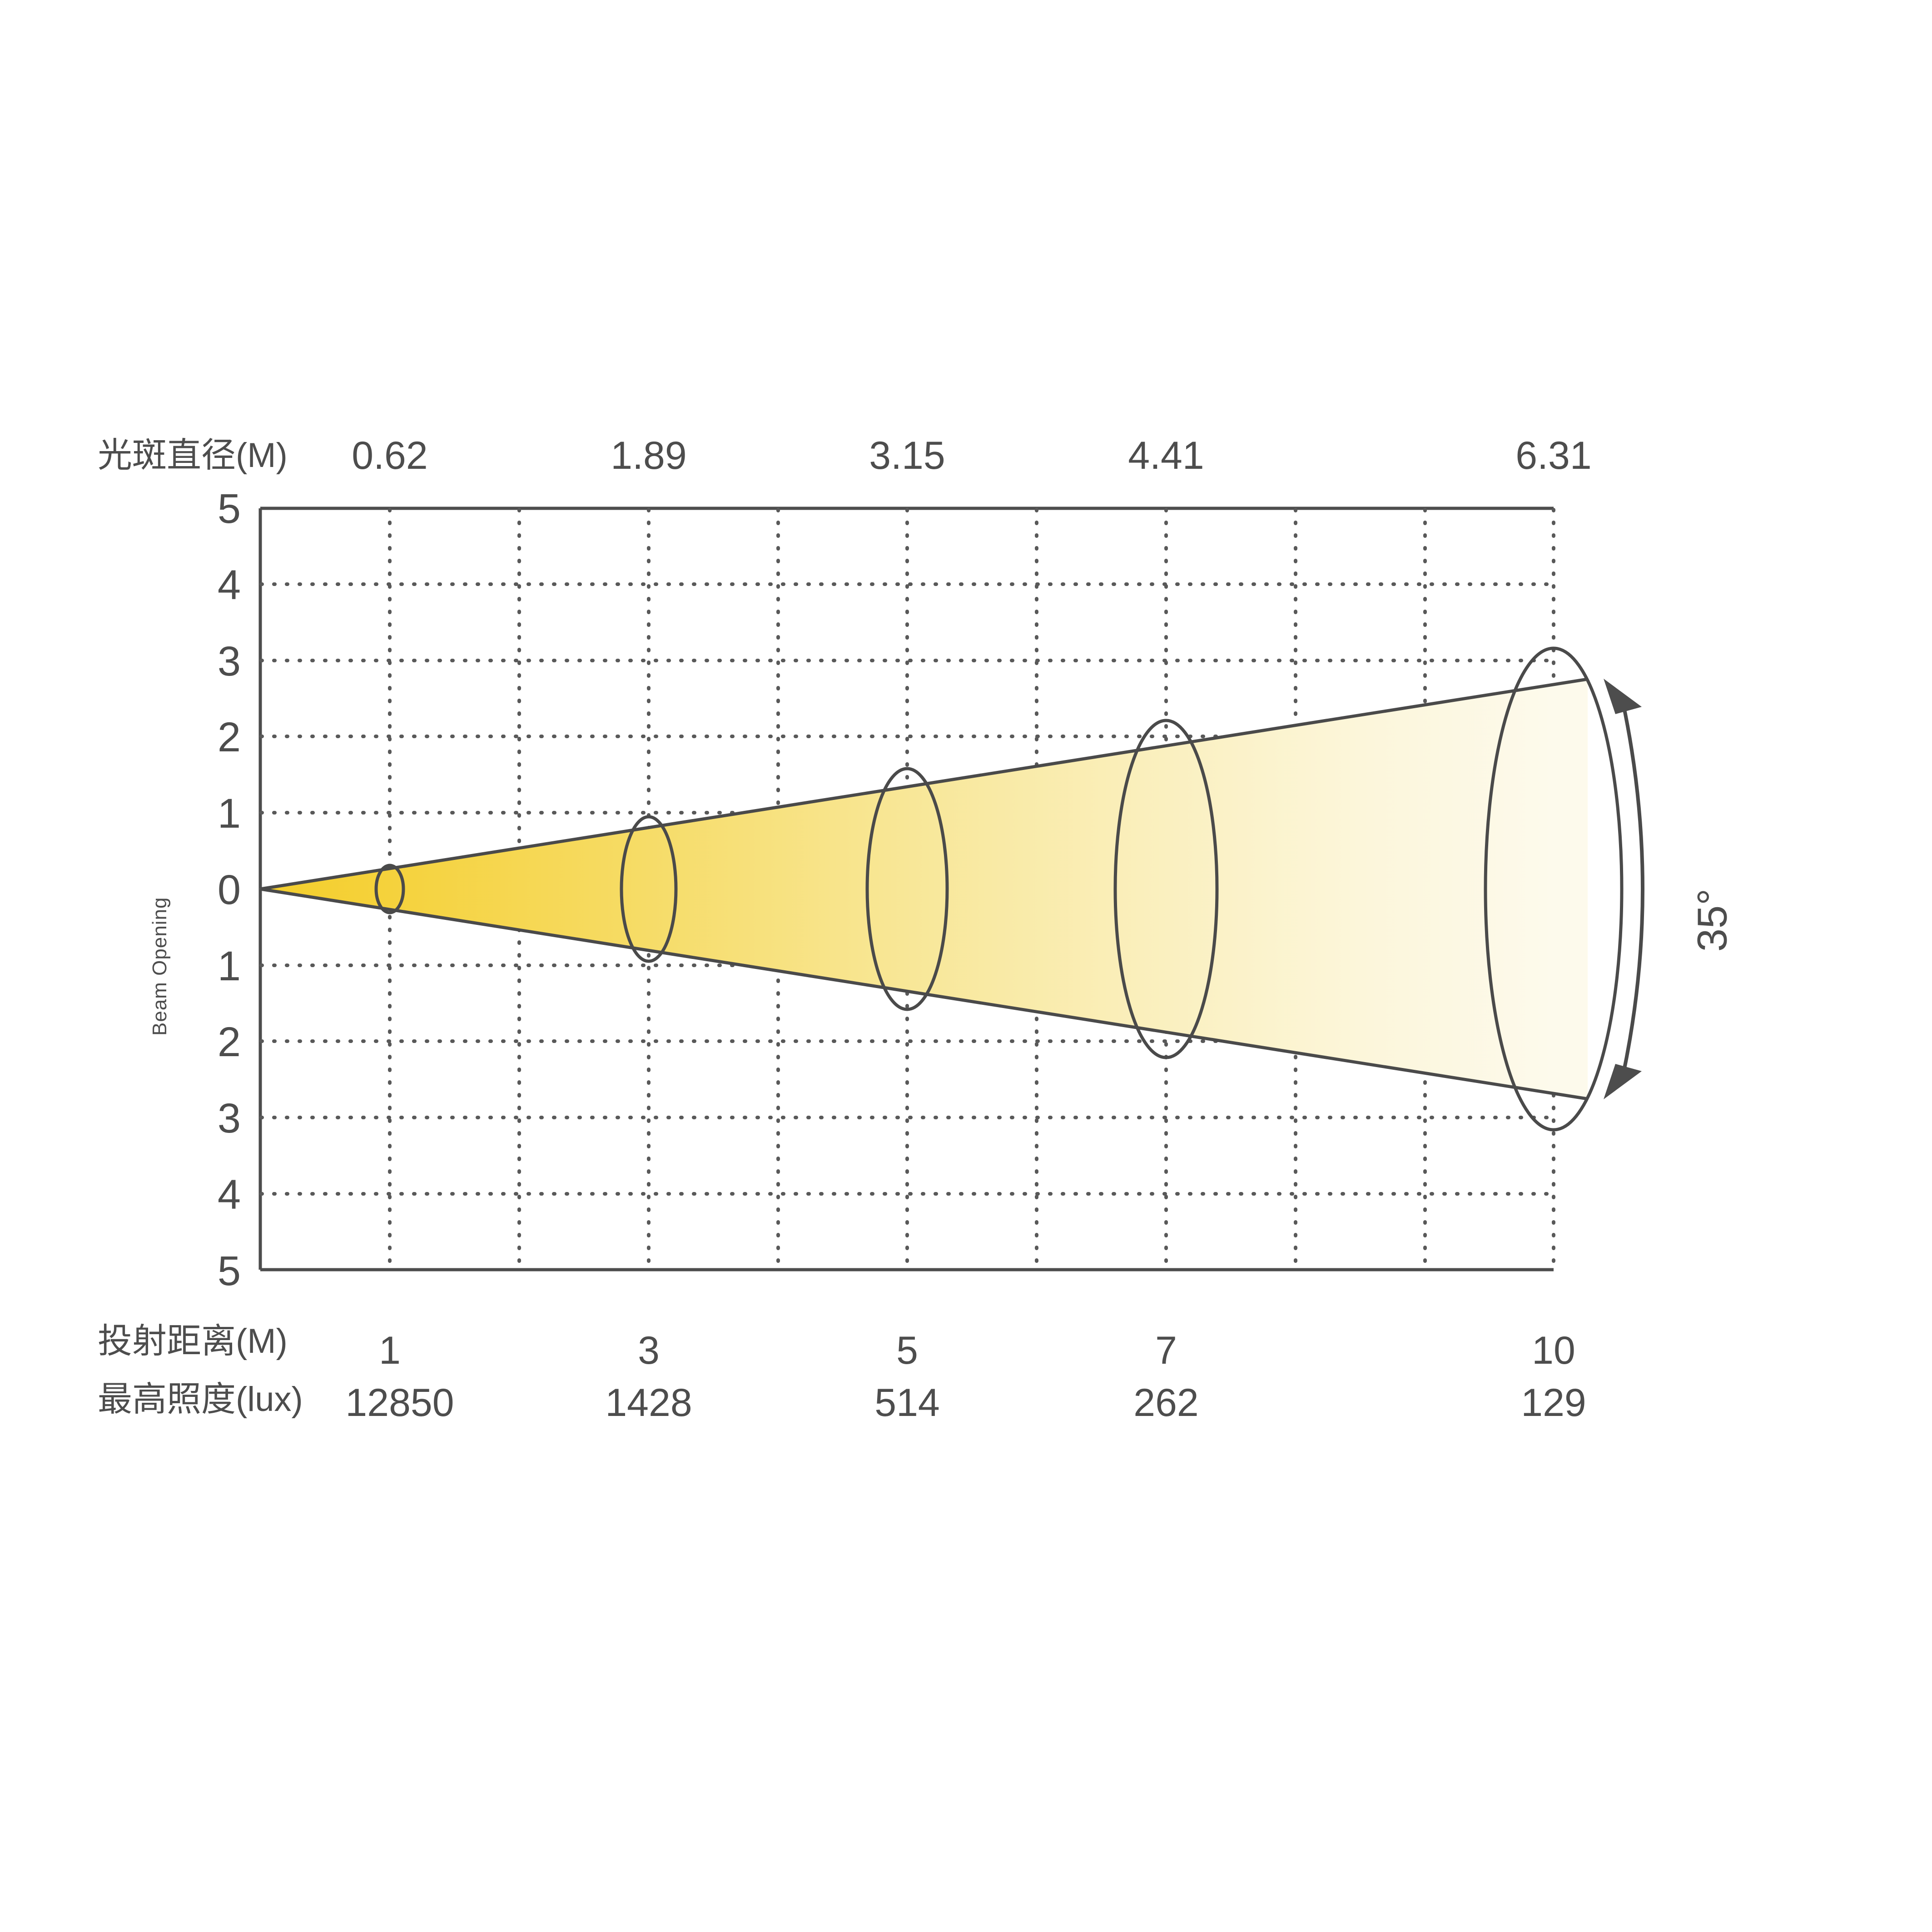  What do you see at coordinates (1166, 889) in the screenshot?
I see `spot-ellipse-7m` at bounding box center [1166, 889].